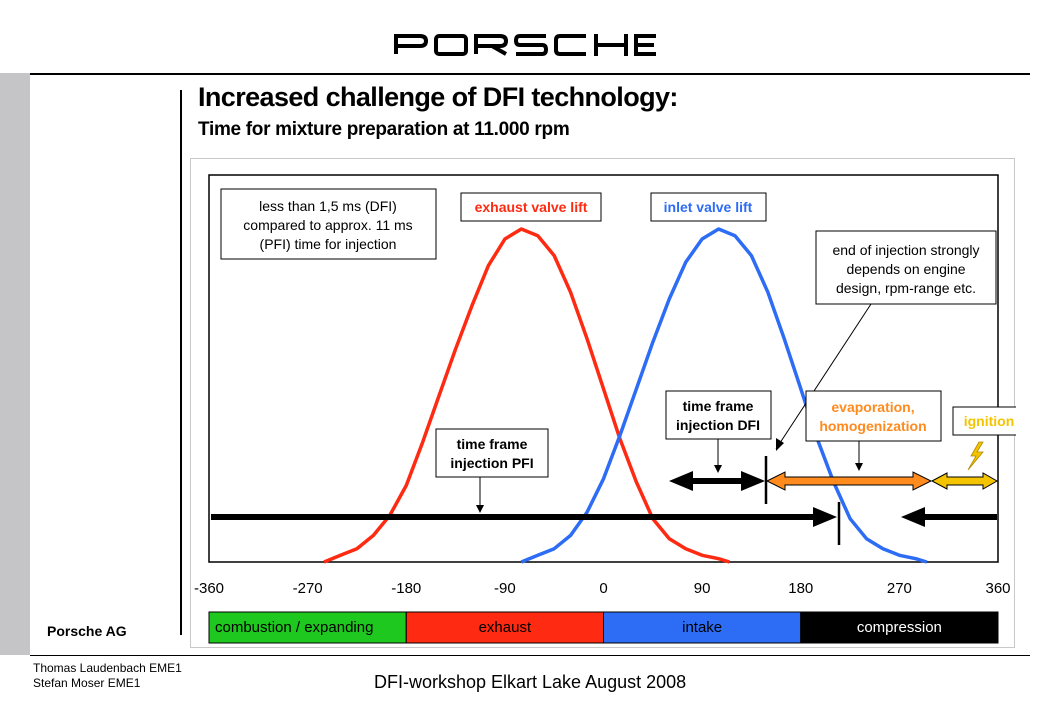  Describe the element at coordinates (492, 453) in the screenshot. I see `pfi-frame-box` at that location.